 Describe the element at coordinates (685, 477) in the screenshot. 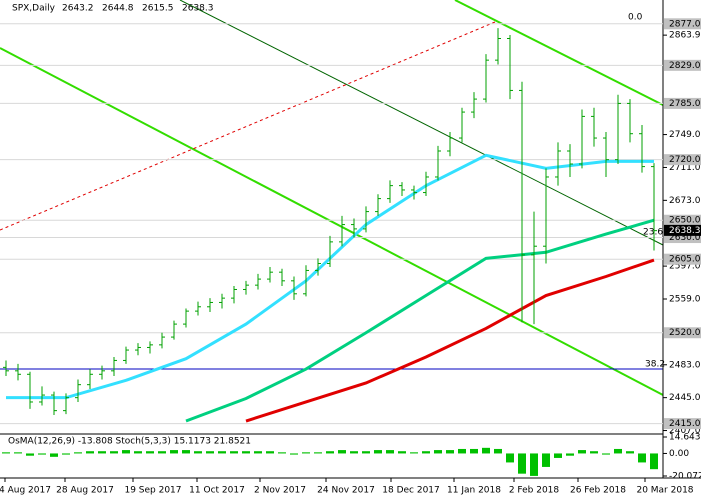

I see `osma-tick-label: -20.072` at that location.